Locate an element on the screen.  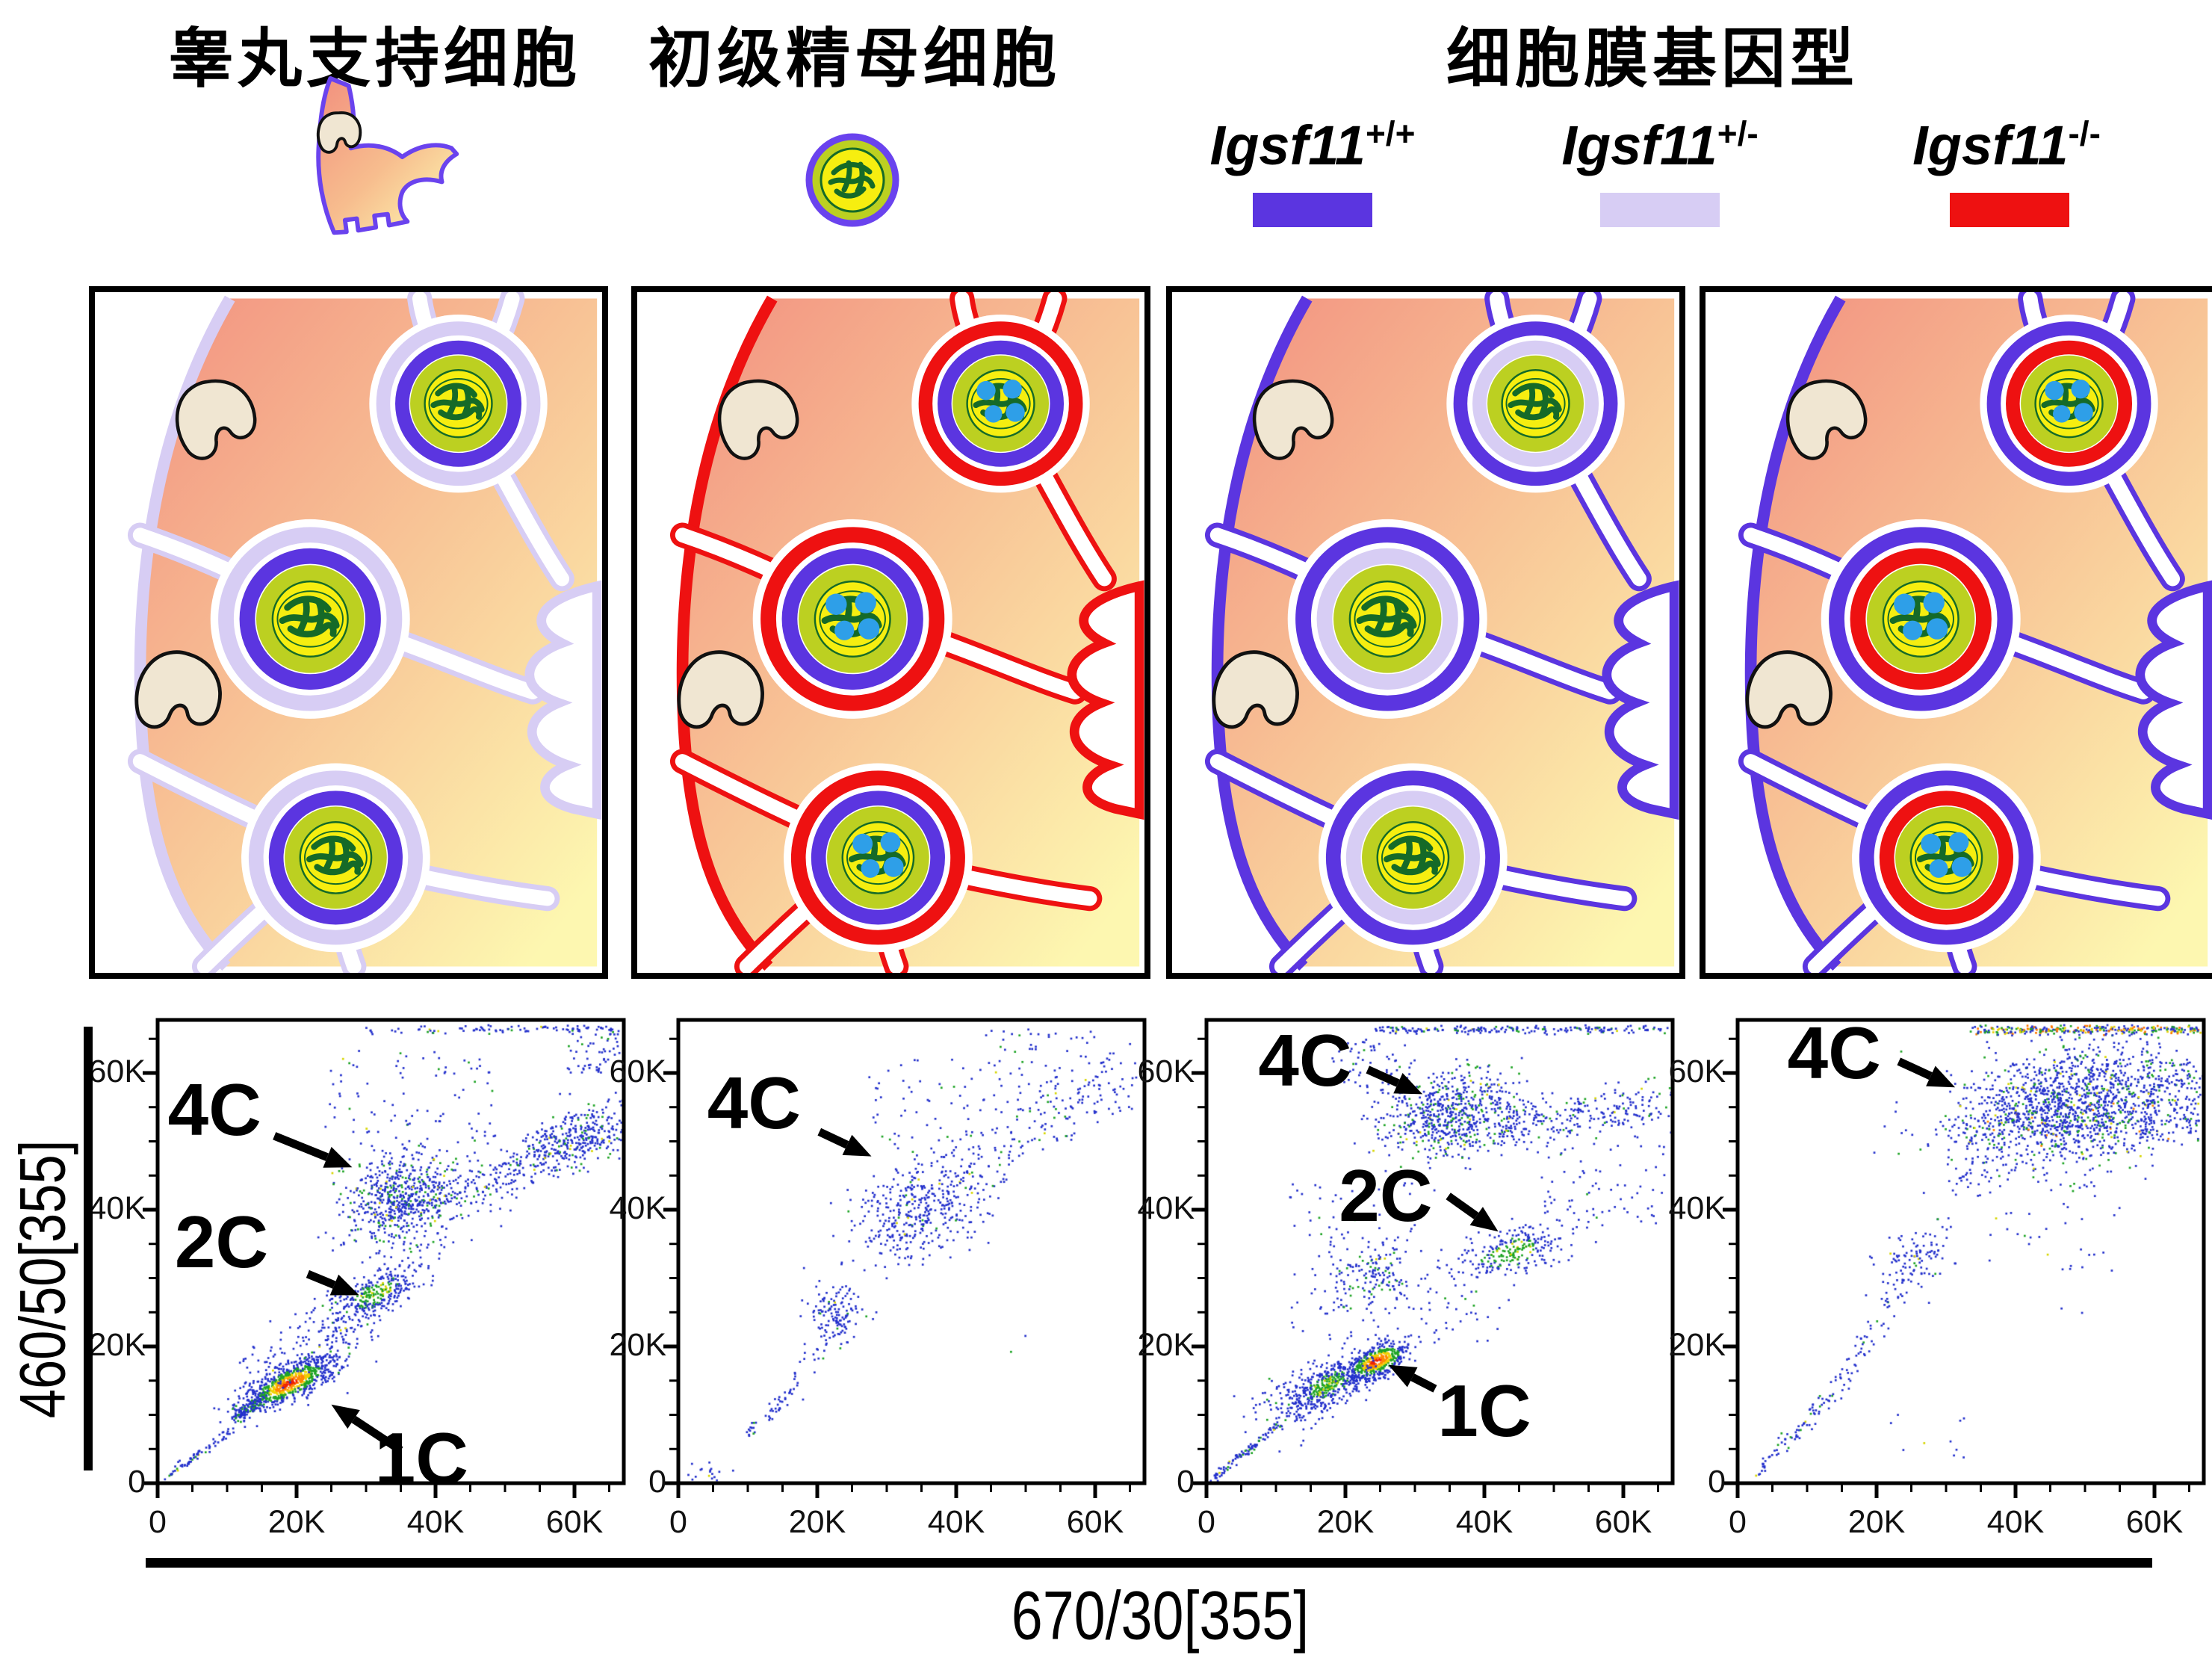
genotype-label-het: Igsf11+/- is located at coordinates (1659, 145).